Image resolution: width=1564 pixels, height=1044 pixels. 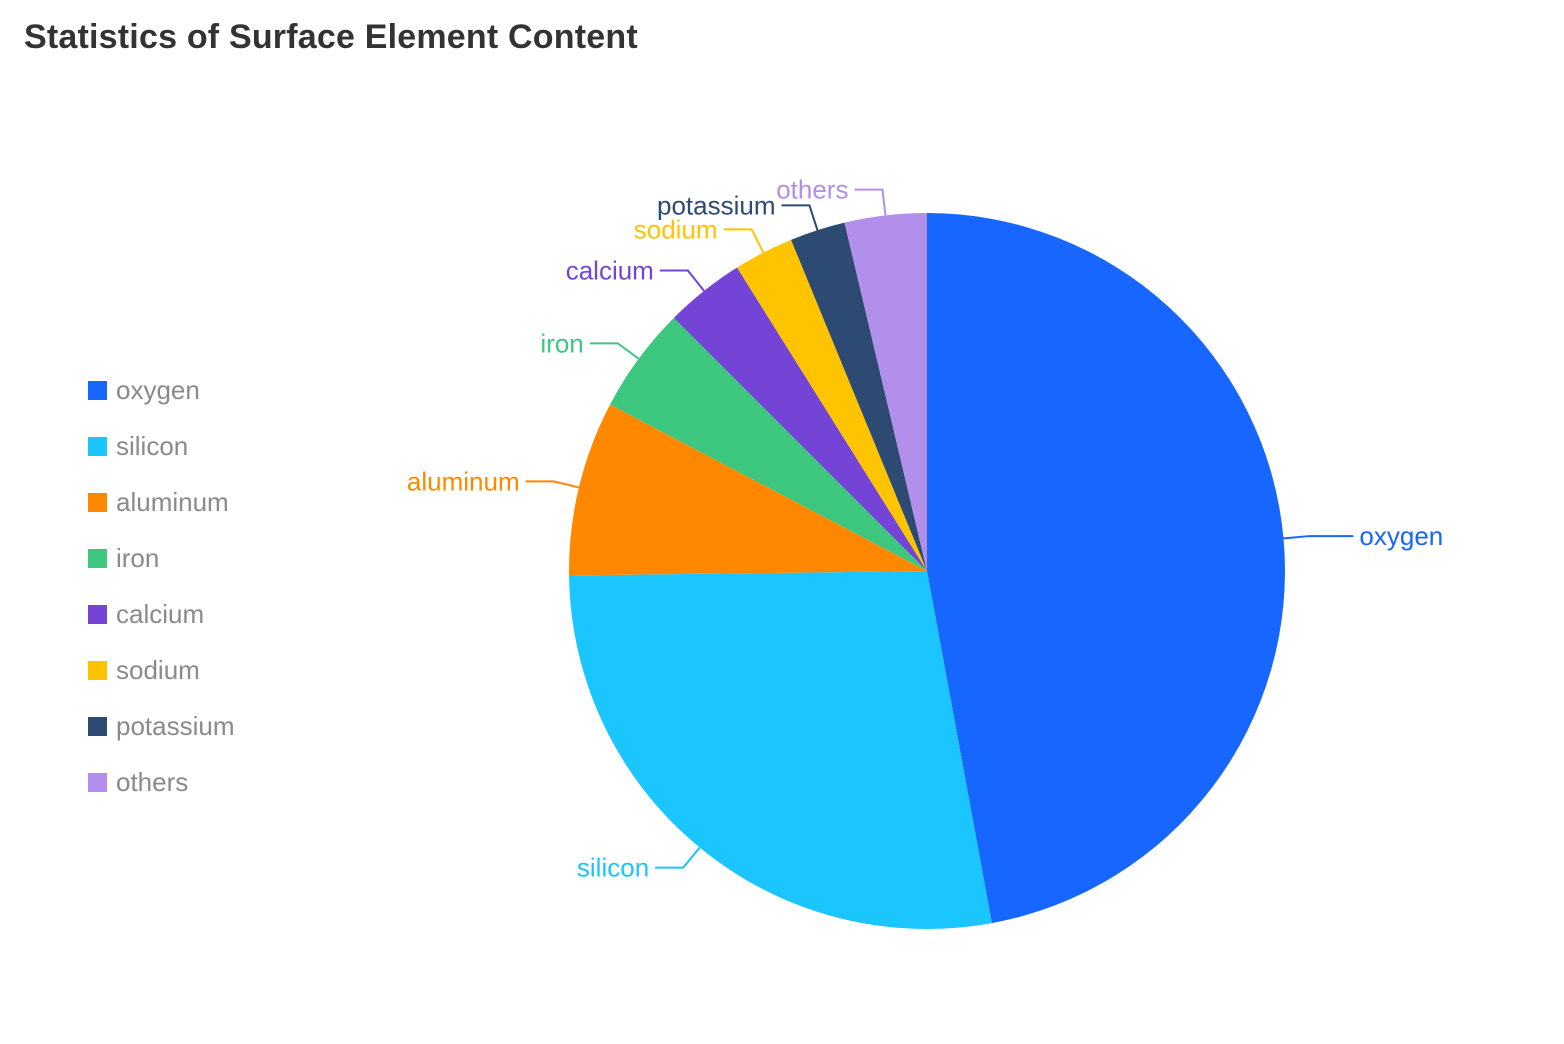 What do you see at coordinates (748, 490) in the screenshot?
I see `pie-slice-aluminum` at bounding box center [748, 490].